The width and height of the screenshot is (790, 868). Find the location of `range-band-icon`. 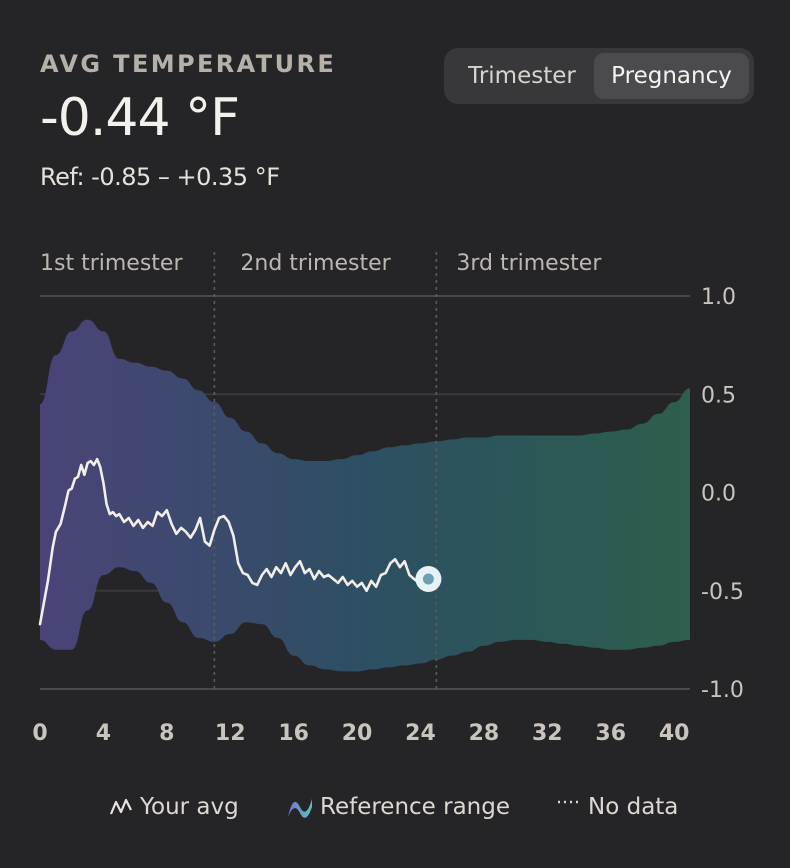

range-band-icon is located at coordinates (300, 808).